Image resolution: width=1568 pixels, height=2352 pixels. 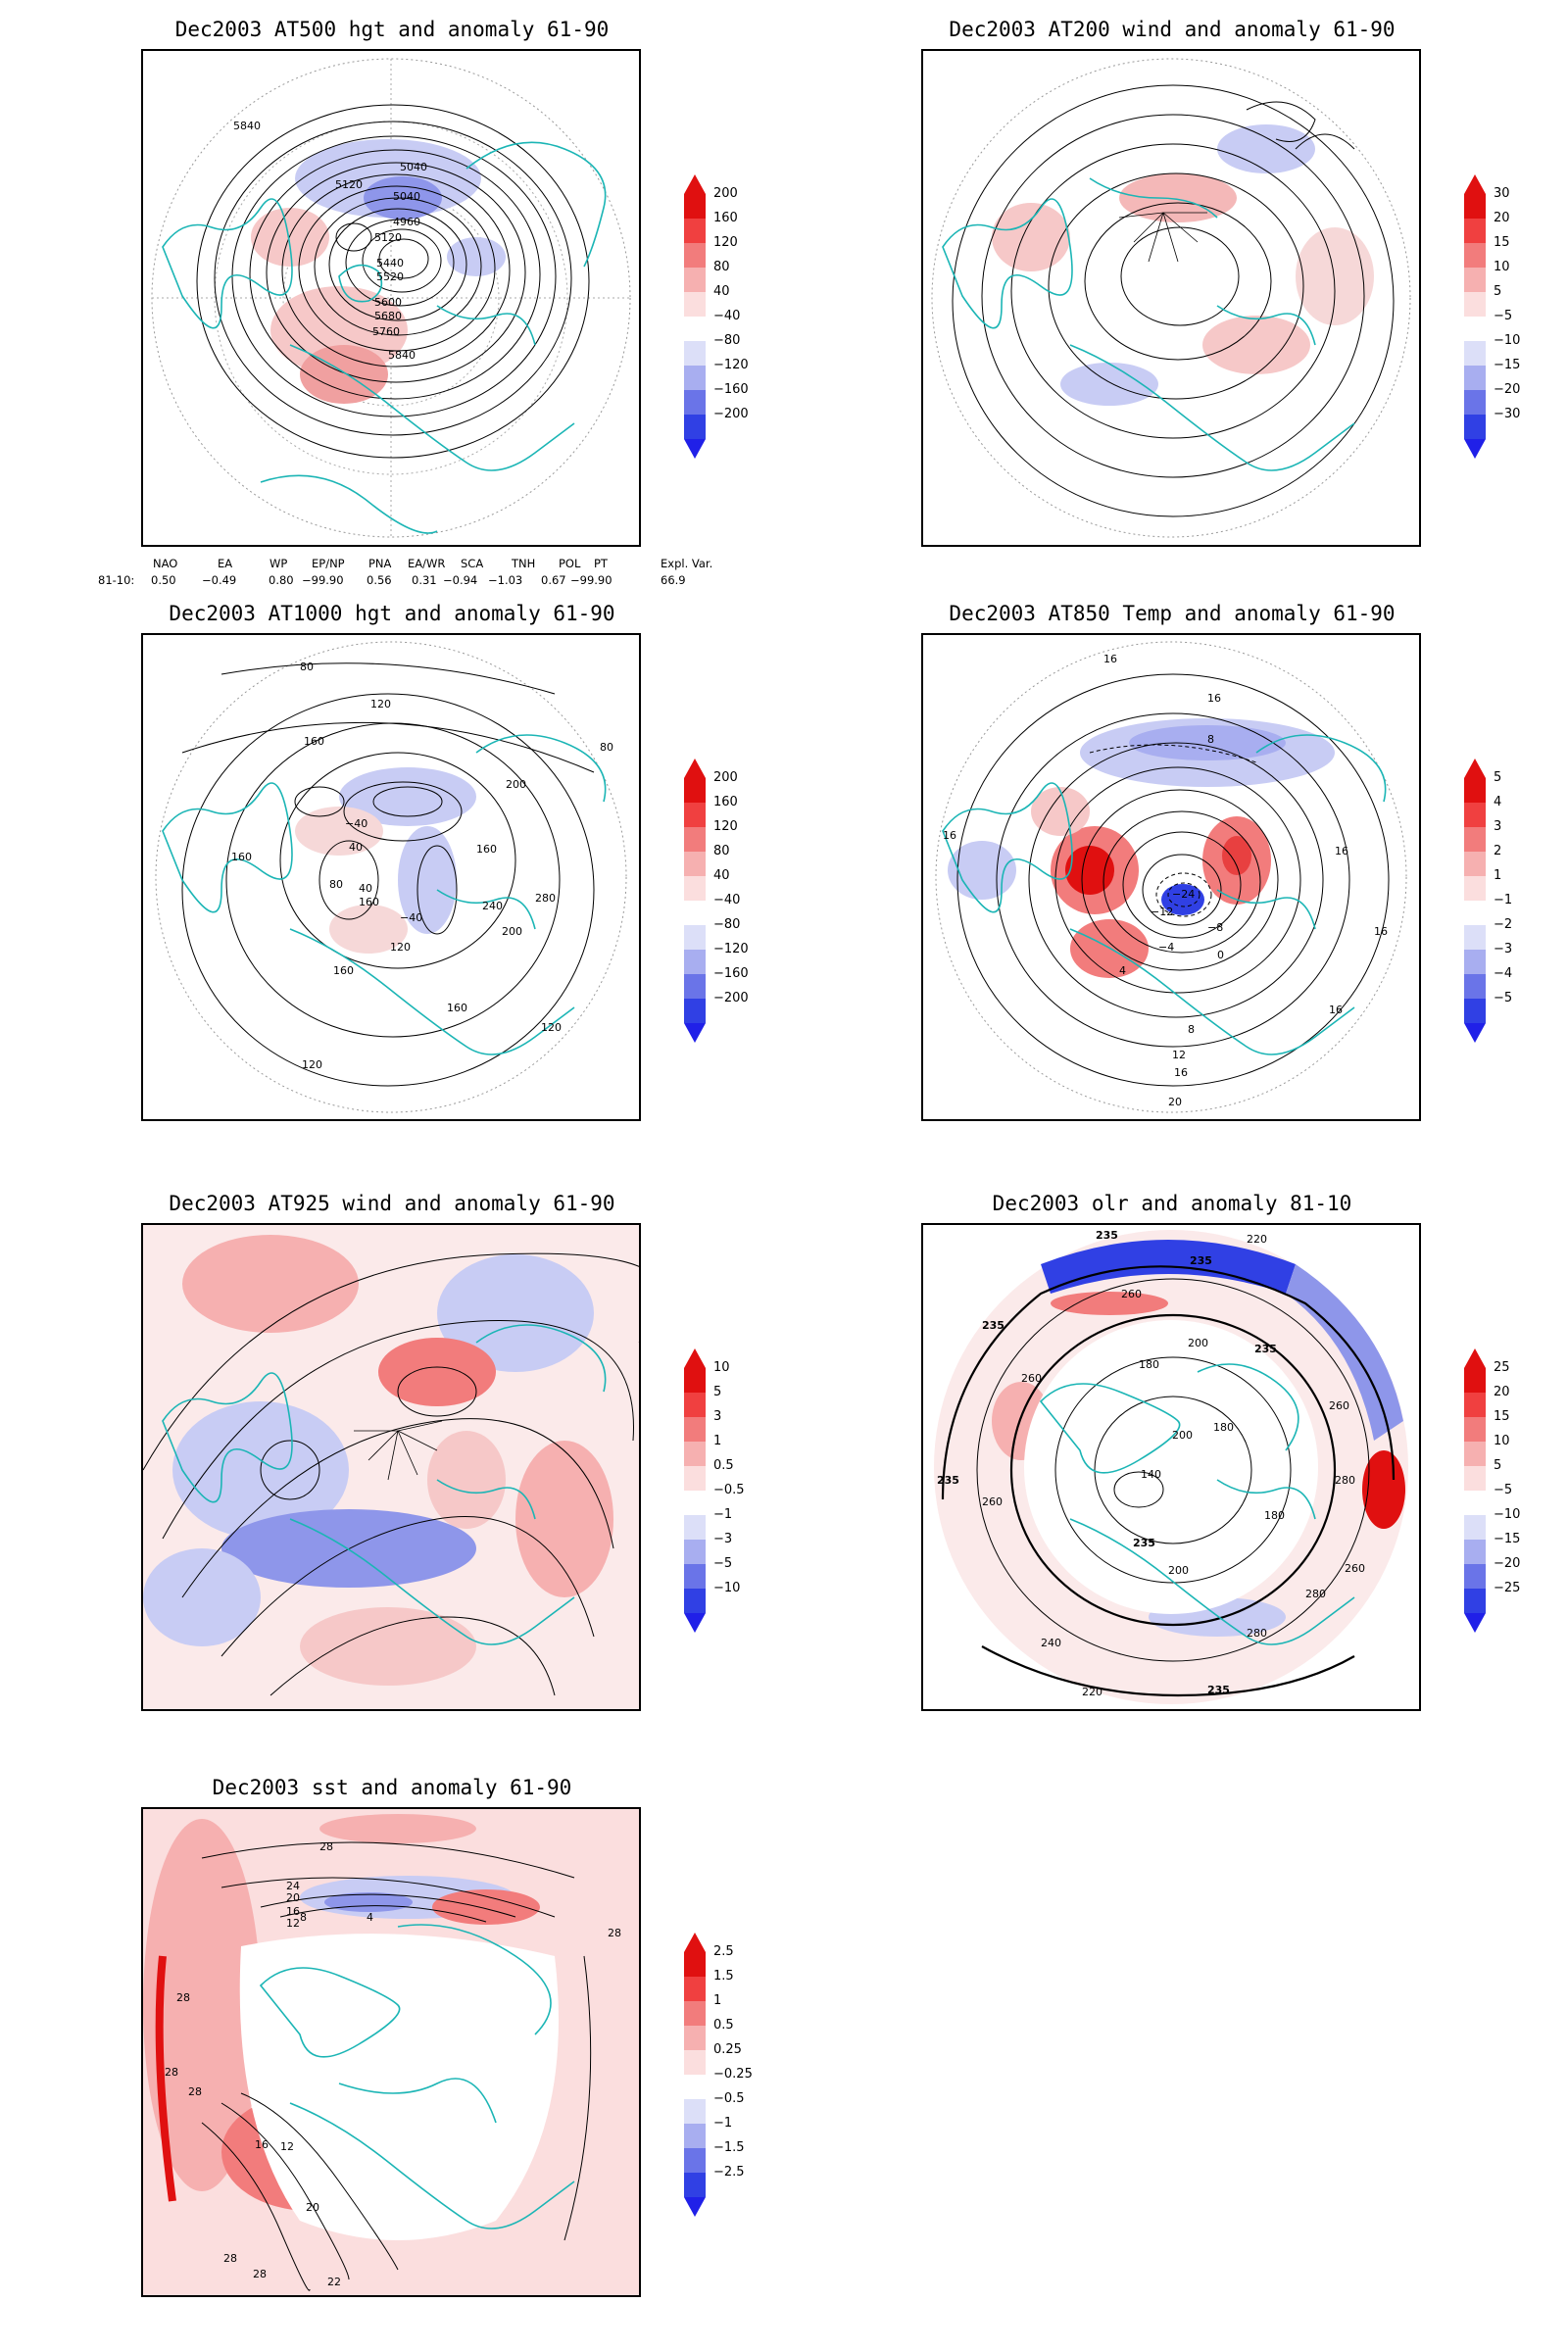 I want to click on contour-label: 8, so click(x=303, y=1917).